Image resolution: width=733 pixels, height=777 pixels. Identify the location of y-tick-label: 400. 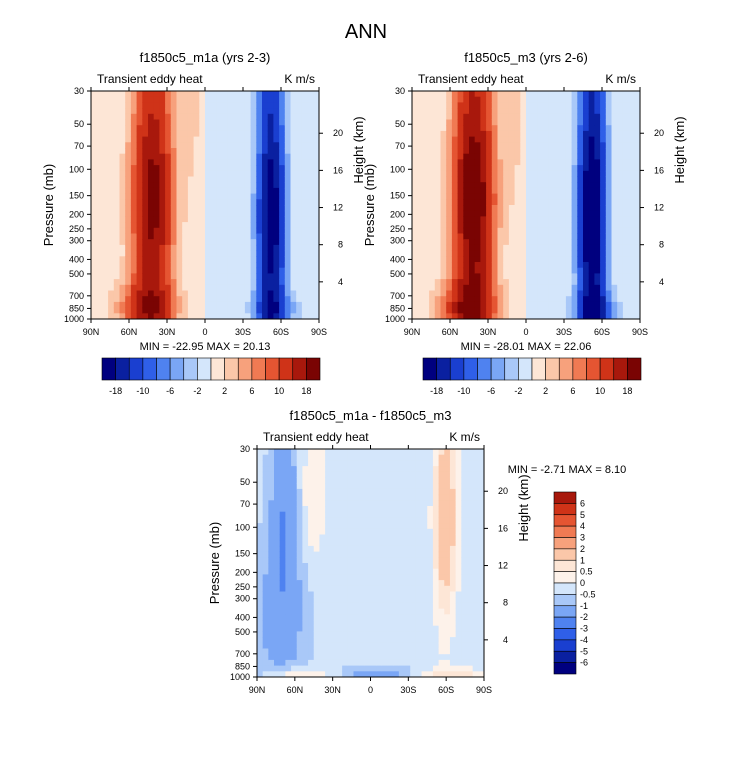
(76, 259).